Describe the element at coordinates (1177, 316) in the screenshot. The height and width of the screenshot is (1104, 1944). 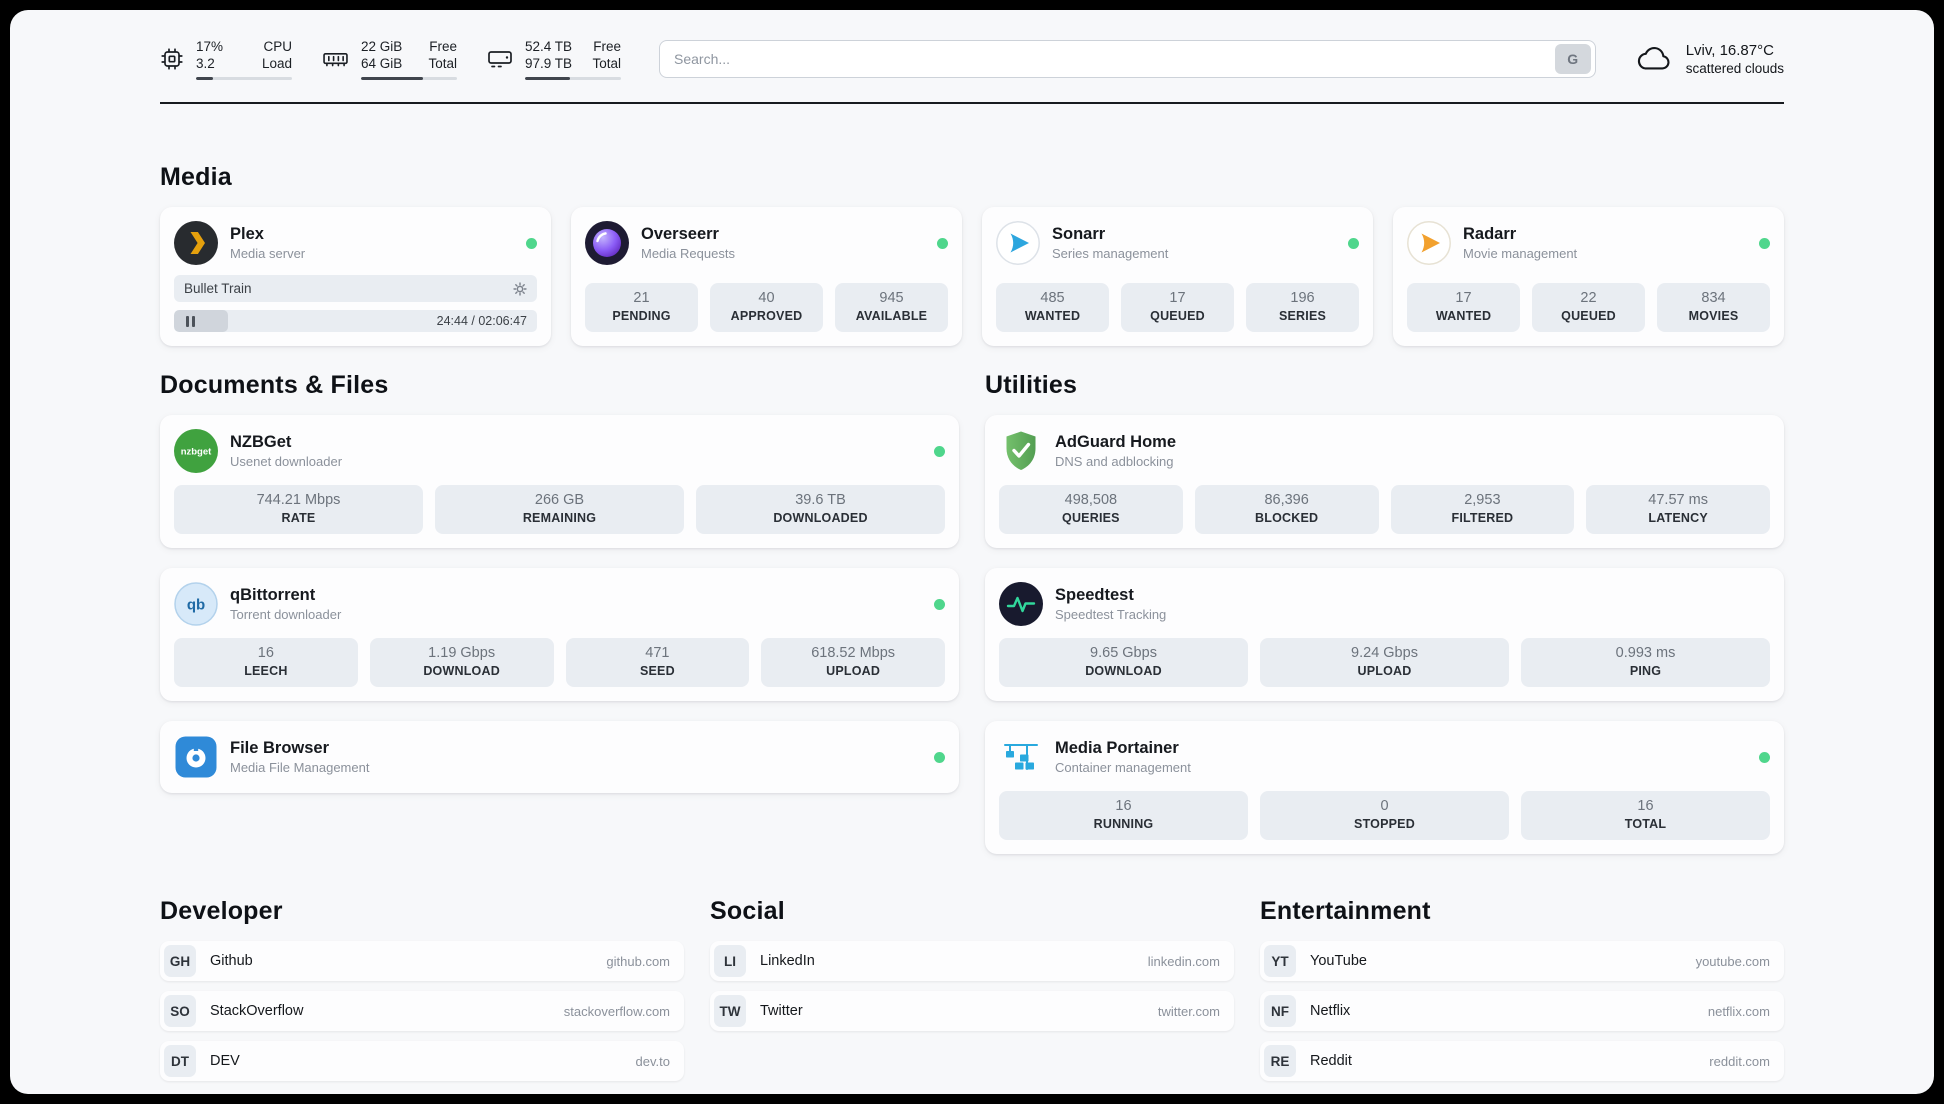
I see `stat-label: QUEUED` at that location.